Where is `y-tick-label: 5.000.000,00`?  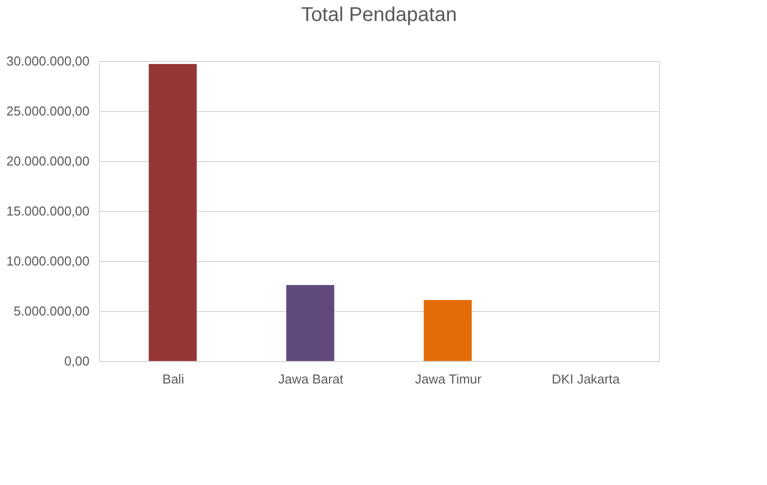
y-tick-label: 5.000.000,00 is located at coordinates (52, 311).